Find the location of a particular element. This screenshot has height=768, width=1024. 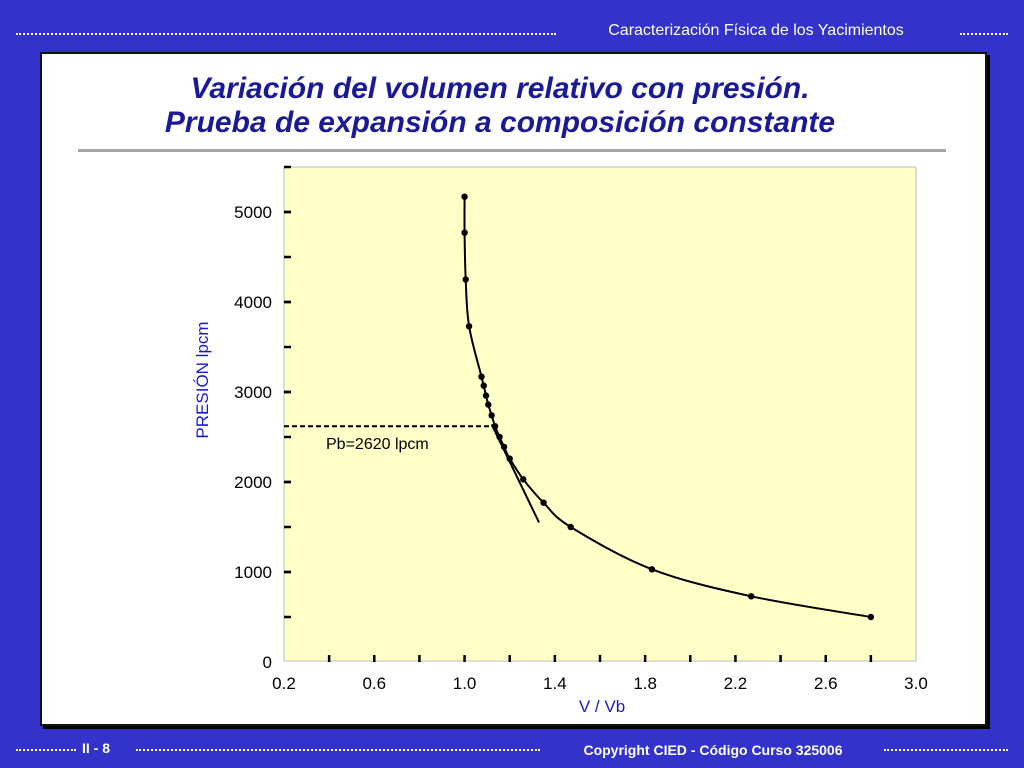

x-tick-label: 1.0 is located at coordinates (465, 683).